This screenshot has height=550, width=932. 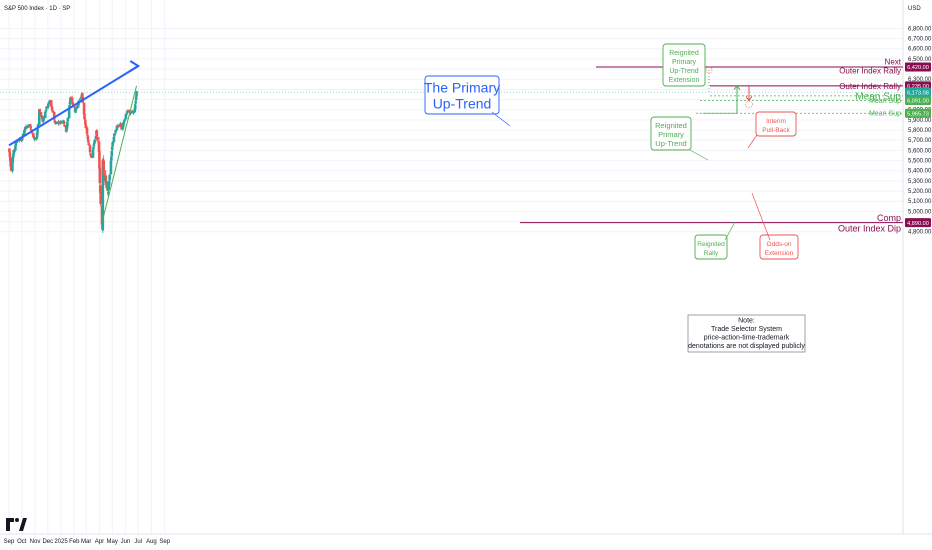 What do you see at coordinates (737, 88) in the screenshot?
I see `rally-arrow-head` at bounding box center [737, 88].